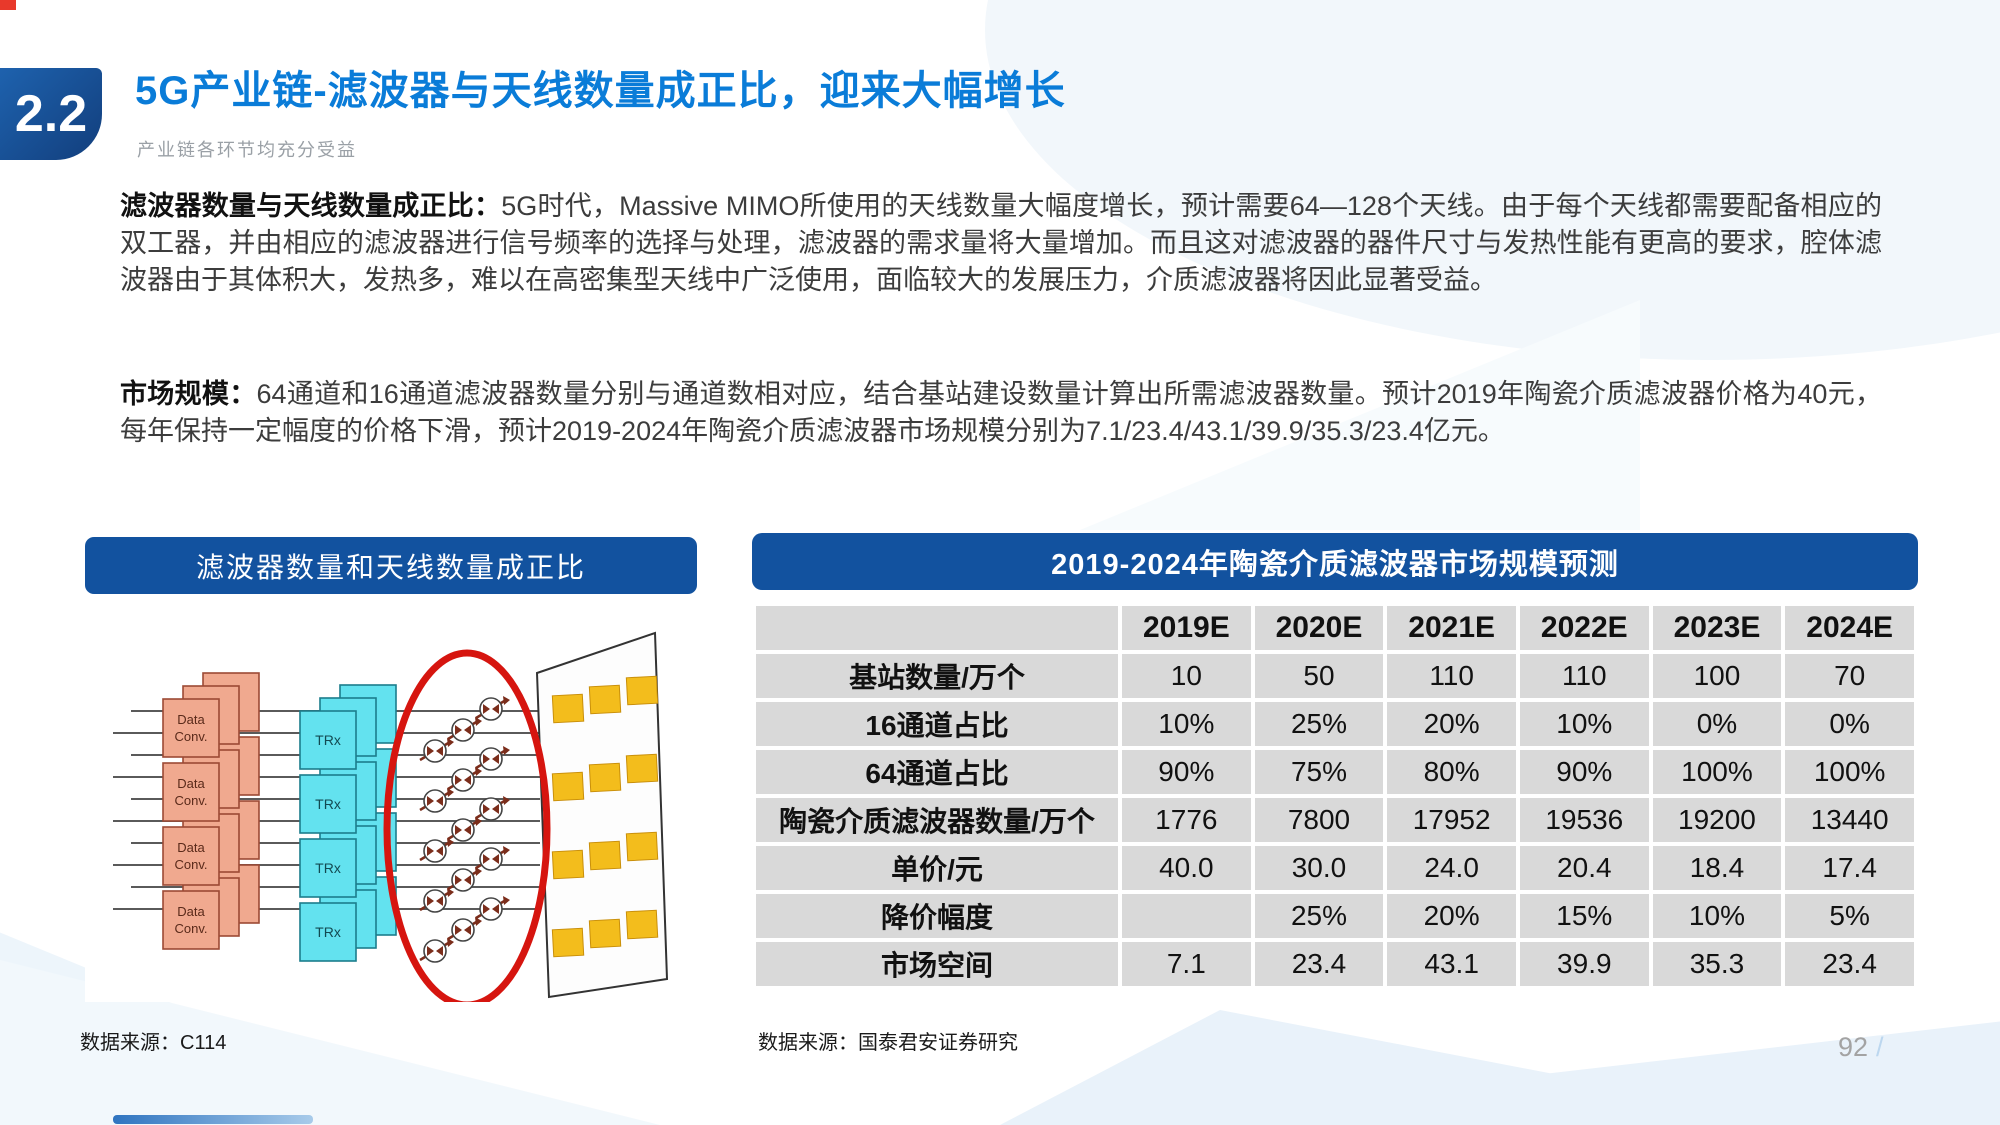  I want to click on antenna-panel, so click(602, 815).